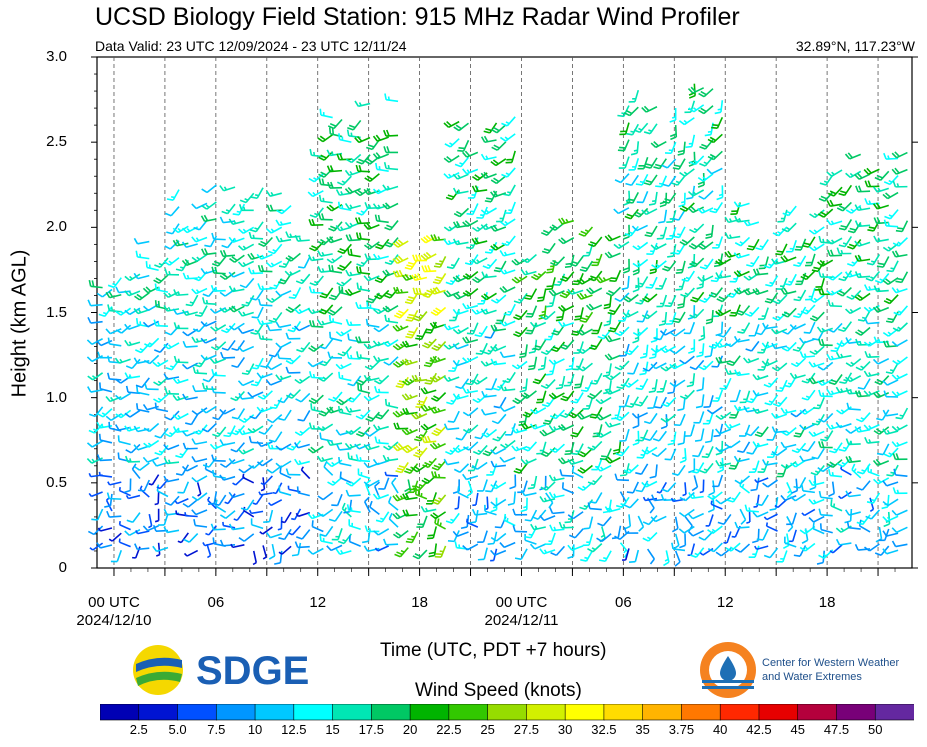 The width and height of the screenshot is (927, 747). Describe the element at coordinates (177, 729) in the screenshot. I see `colorbar-tick-label: 5.0` at that location.